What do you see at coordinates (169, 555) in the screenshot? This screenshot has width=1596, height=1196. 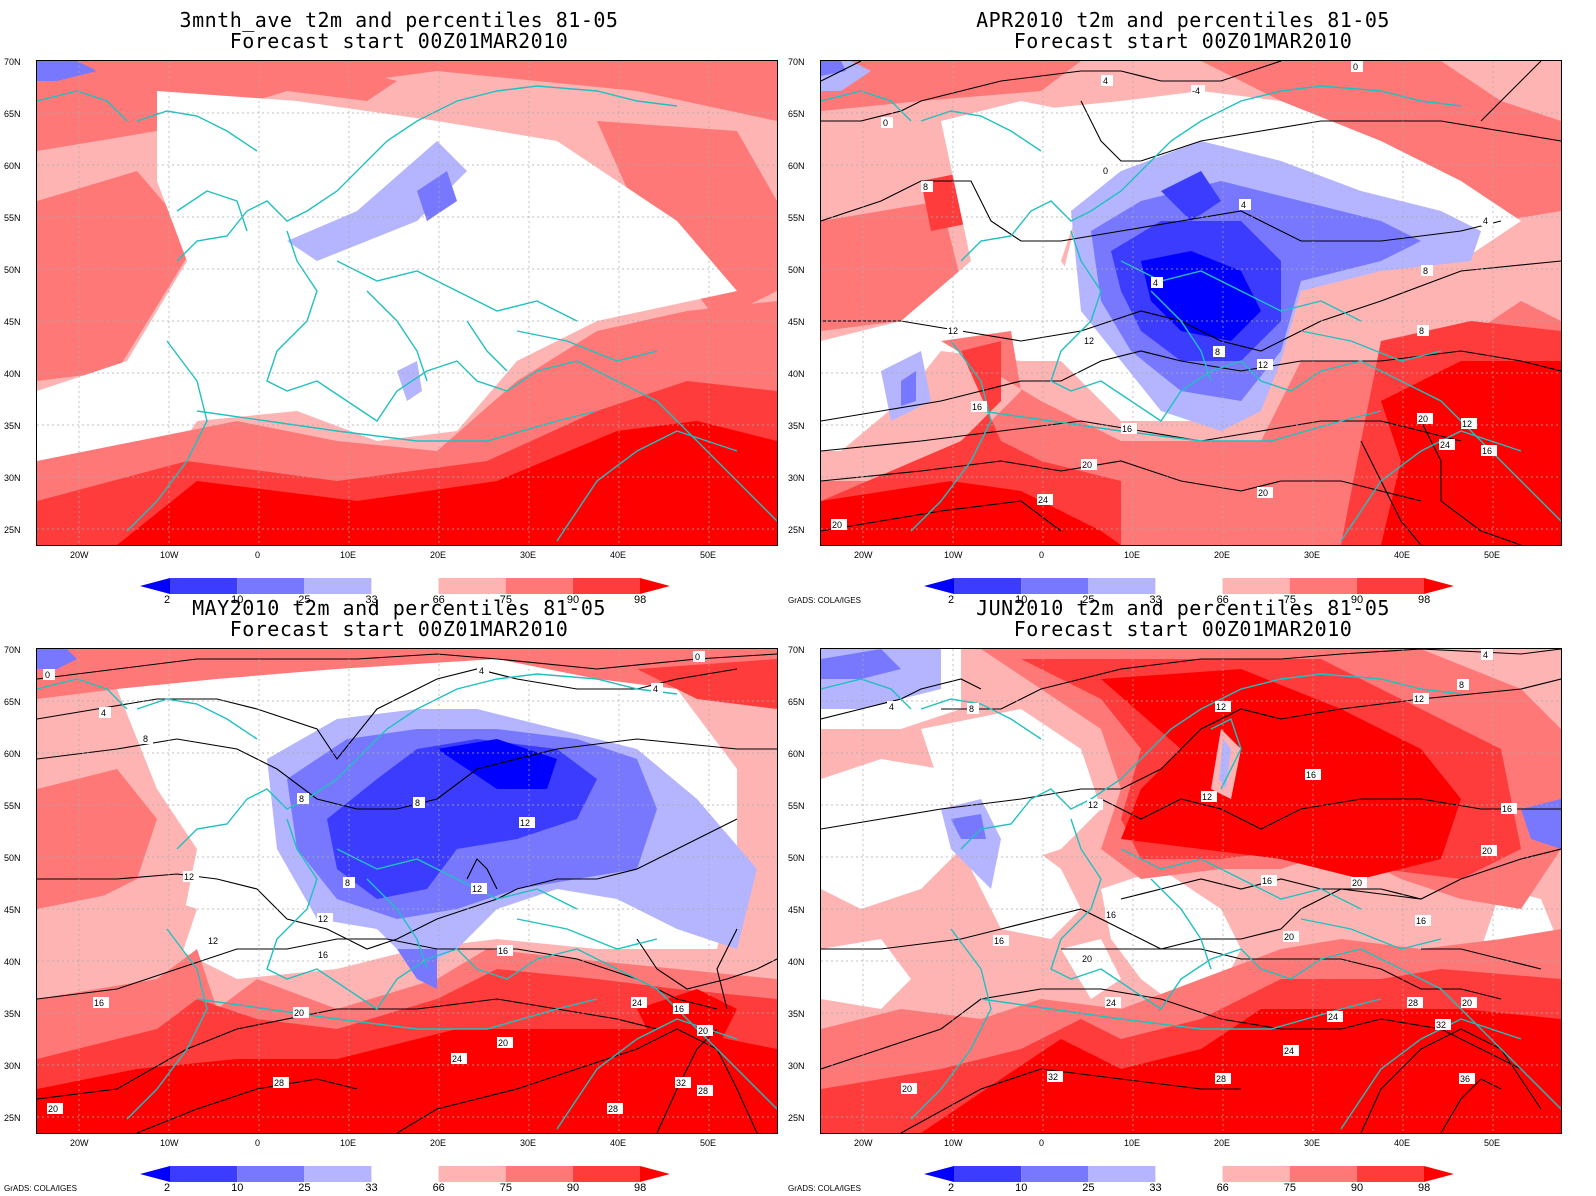 I see `lon-label: 10W` at bounding box center [169, 555].